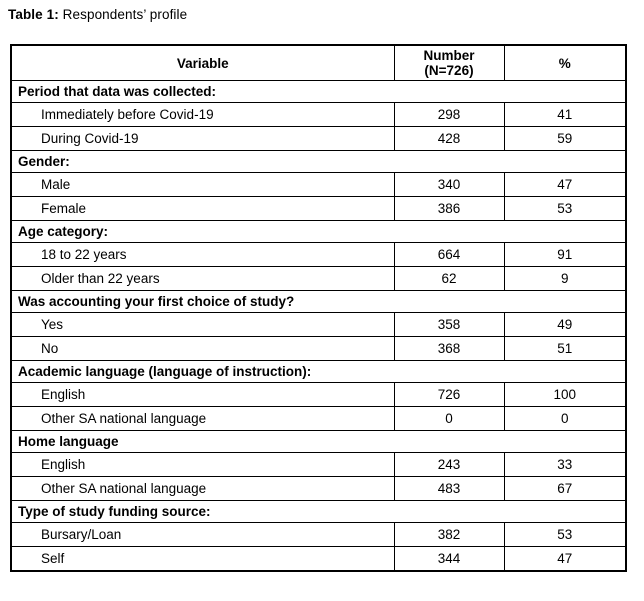 The image size is (644, 601). I want to click on section-row: Type of study funding source:, so click(318, 511).